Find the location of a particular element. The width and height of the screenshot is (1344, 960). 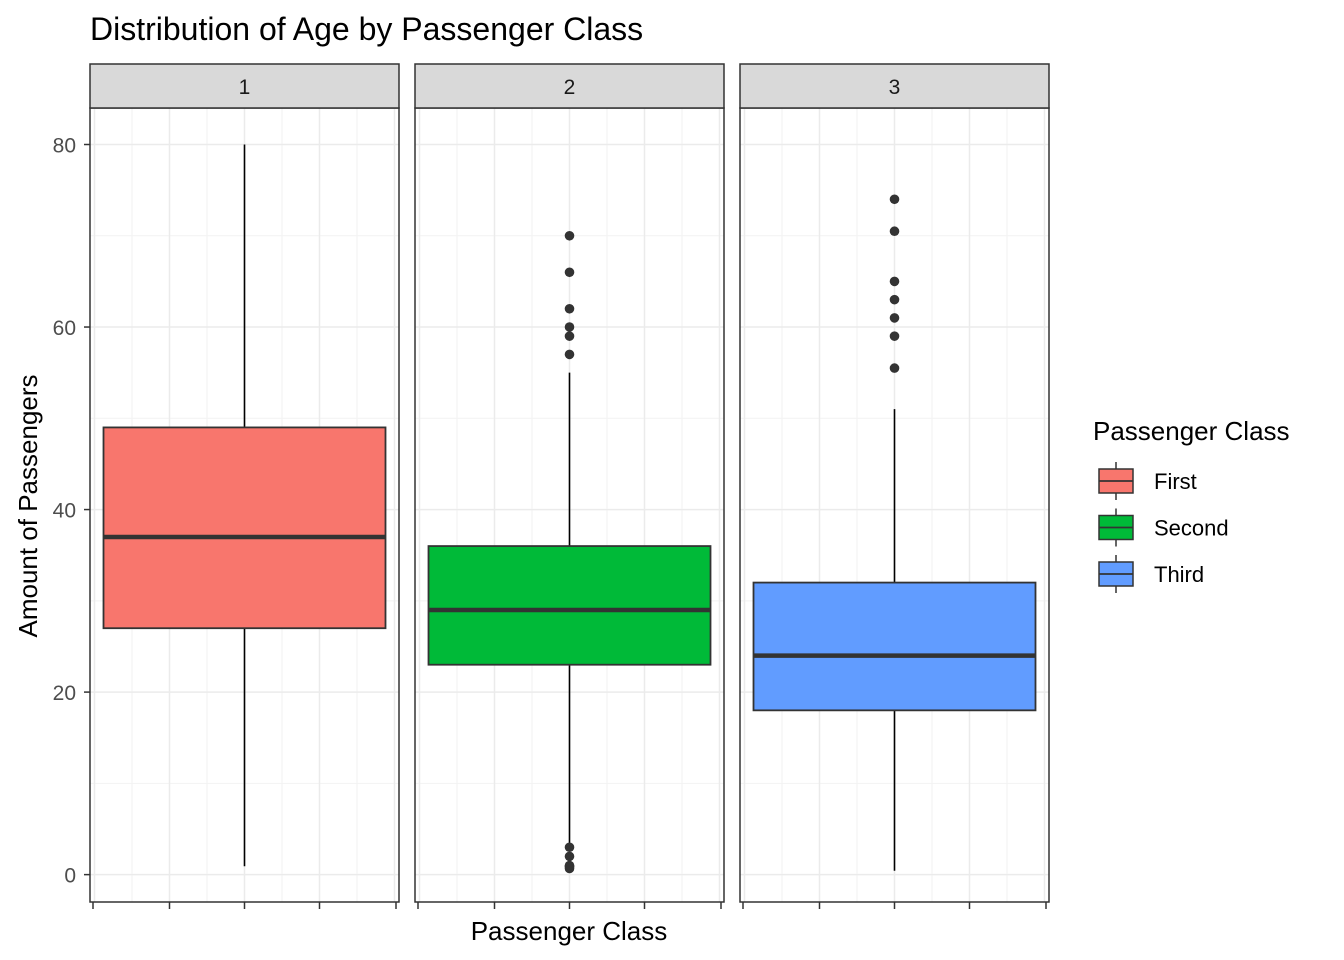

legend-item-third: Third is located at coordinates (1151, 574).